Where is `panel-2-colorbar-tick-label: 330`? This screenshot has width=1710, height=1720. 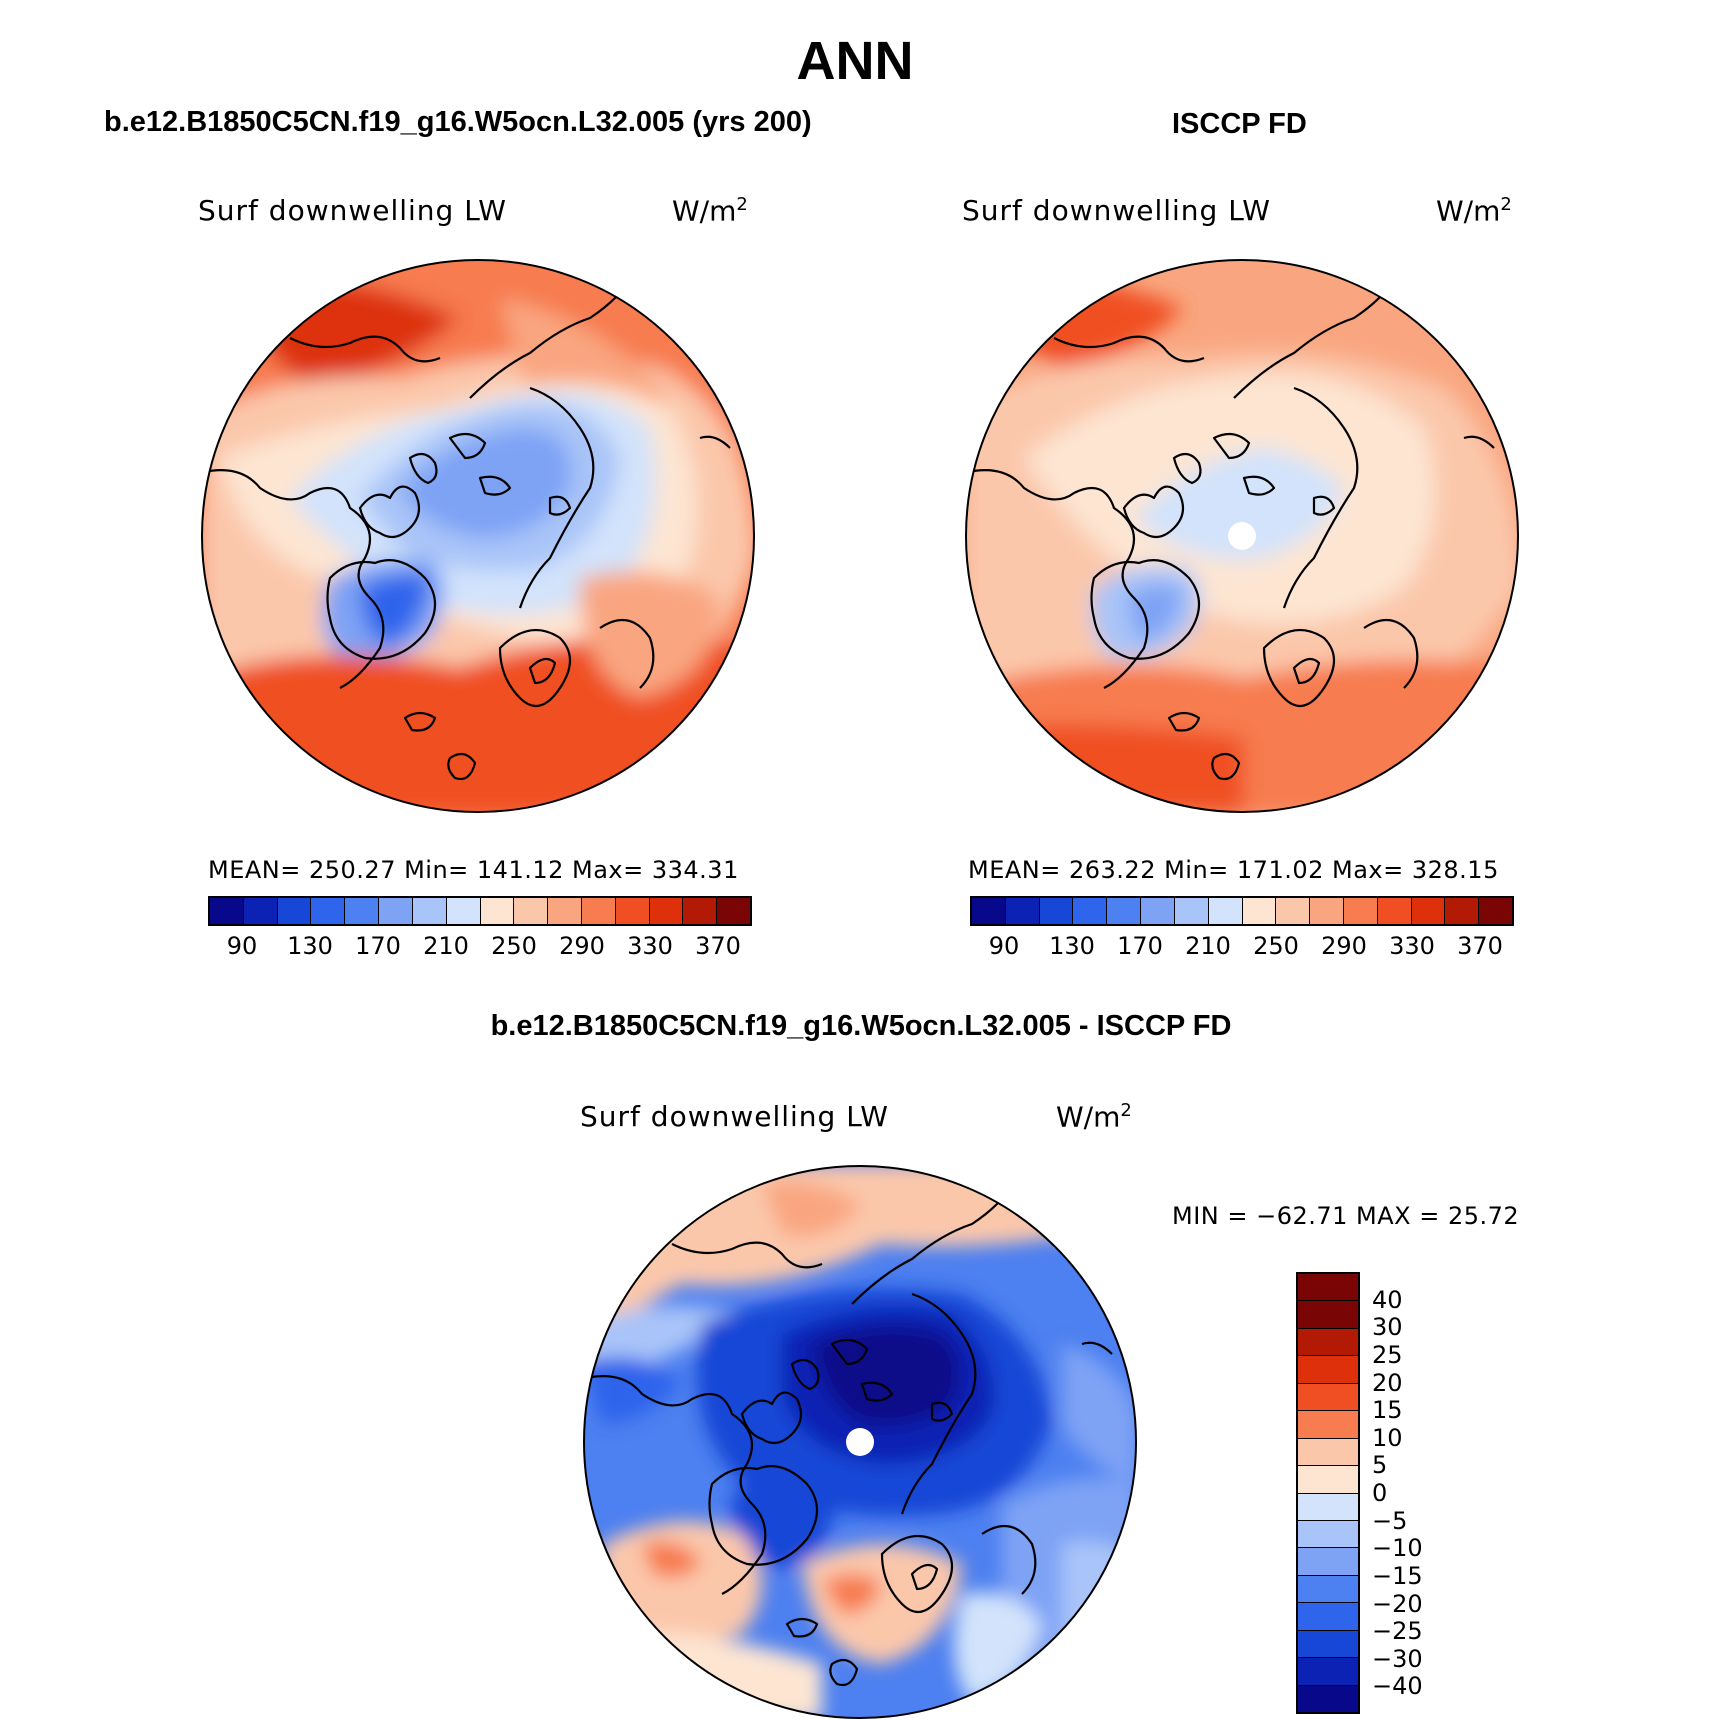
panel-2-colorbar-tick-label: 330 is located at coordinates (1412, 946).